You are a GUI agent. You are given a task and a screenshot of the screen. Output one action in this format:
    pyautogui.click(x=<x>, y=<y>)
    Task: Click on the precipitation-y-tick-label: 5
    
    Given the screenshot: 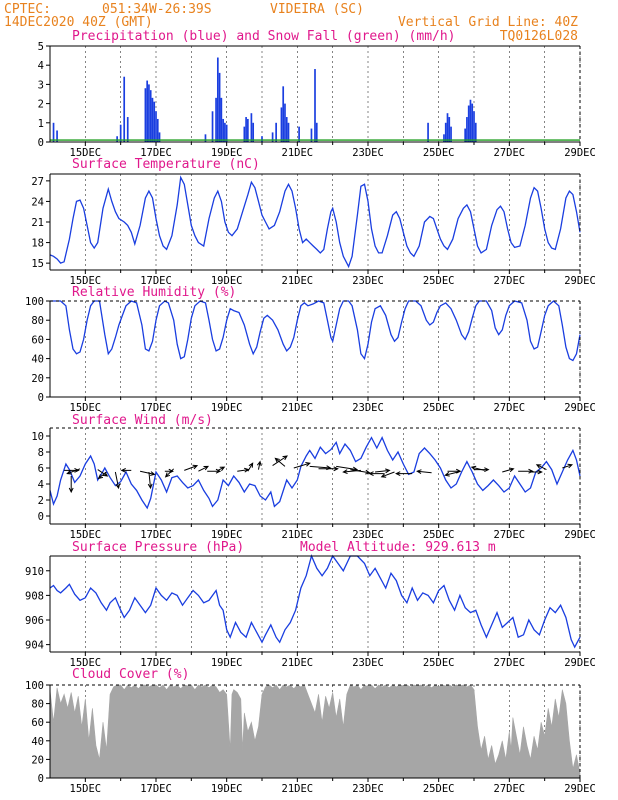 What is the action you would take?
    pyautogui.click(x=41, y=47)
    